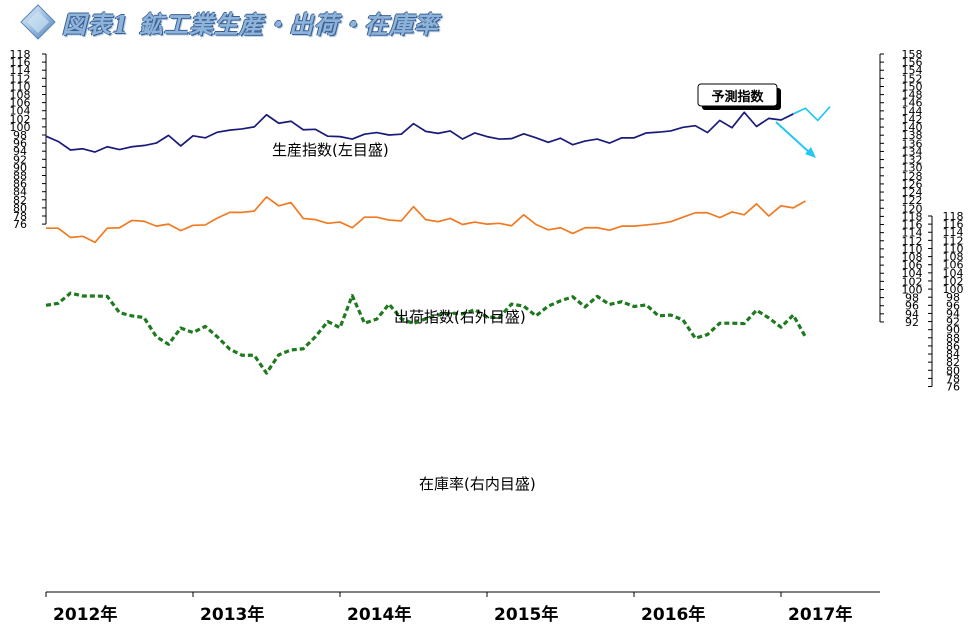  What do you see at coordinates (912, 257) in the screenshot?
I see `right-outer-axis-tick-label: 108` at bounding box center [912, 257].